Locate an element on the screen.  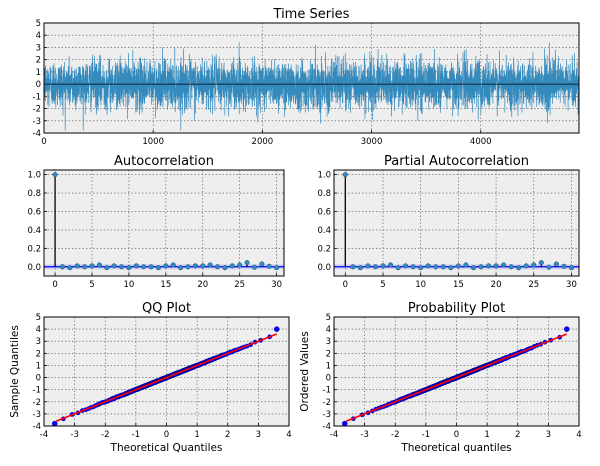
qq-xtick-label: -1 is located at coordinates (136, 435).